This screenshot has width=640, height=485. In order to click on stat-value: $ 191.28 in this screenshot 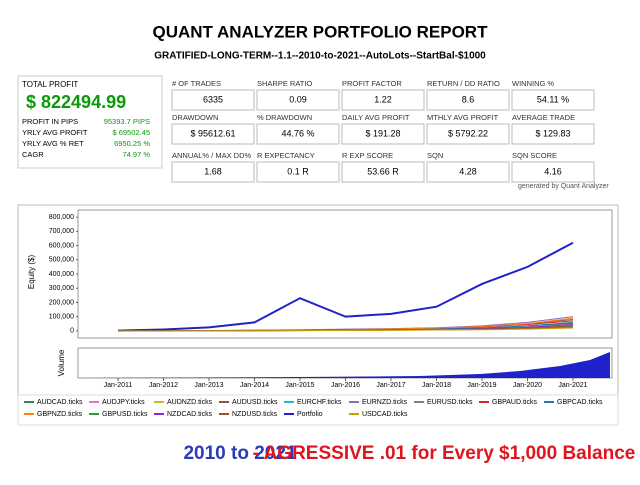, I will do `click(382, 133)`.